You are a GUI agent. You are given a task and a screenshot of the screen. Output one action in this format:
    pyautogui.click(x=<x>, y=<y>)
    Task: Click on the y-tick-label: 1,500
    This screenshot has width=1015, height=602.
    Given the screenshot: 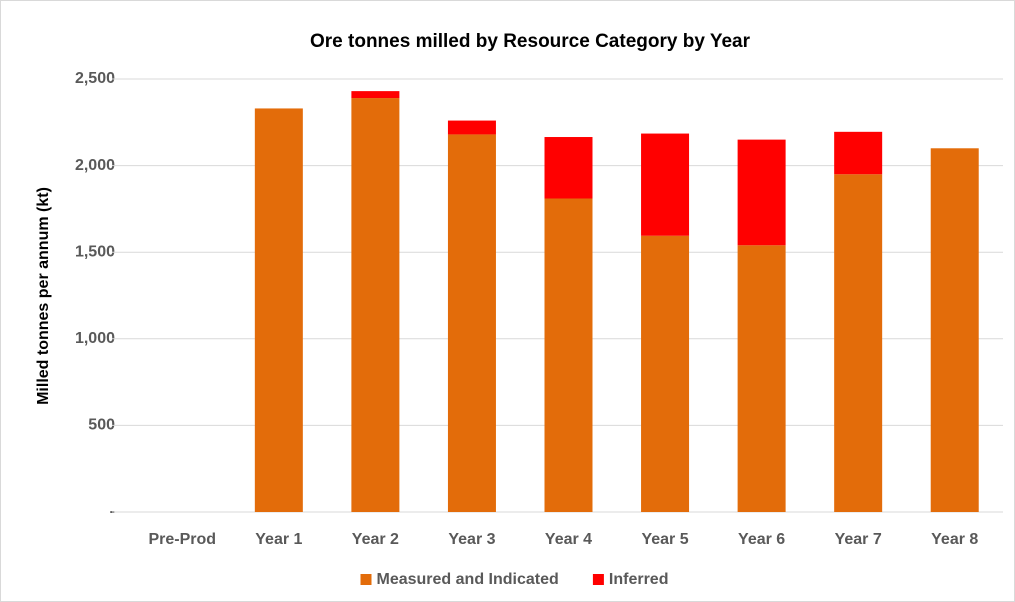 What is the action you would take?
    pyautogui.click(x=95, y=251)
    